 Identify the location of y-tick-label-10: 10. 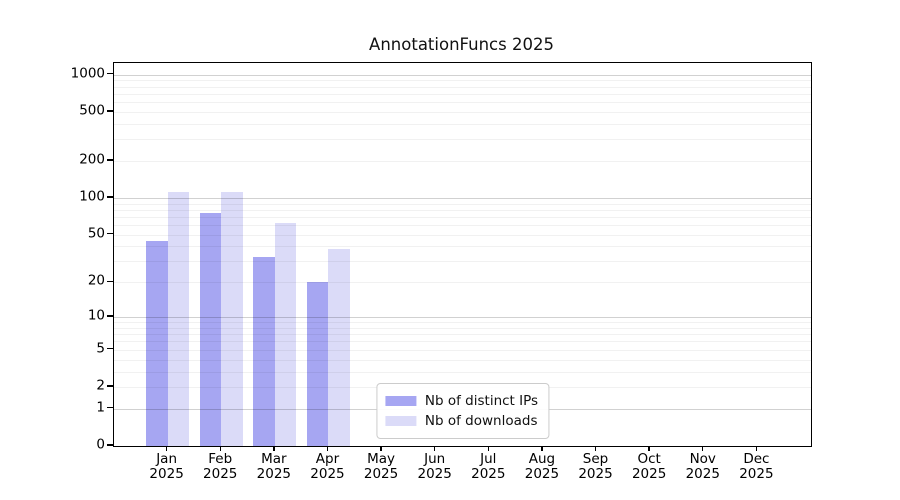
(96, 315).